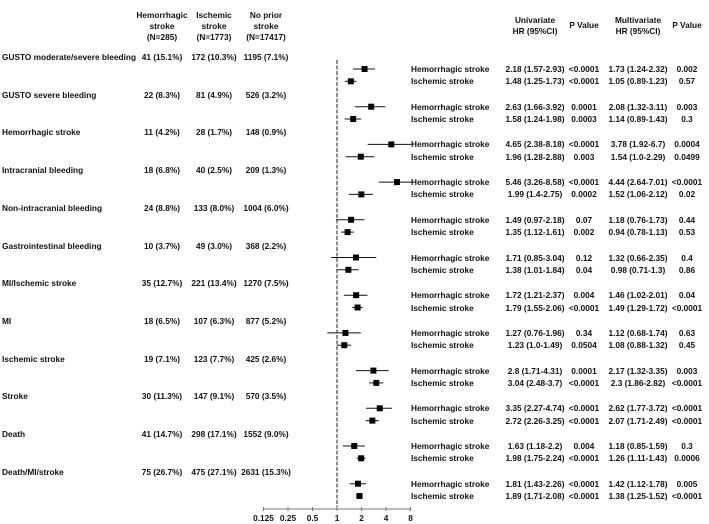 This screenshot has width=709, height=524. I want to click on multivariate-hr: 1.32 (0.66-2.35), so click(638, 257).